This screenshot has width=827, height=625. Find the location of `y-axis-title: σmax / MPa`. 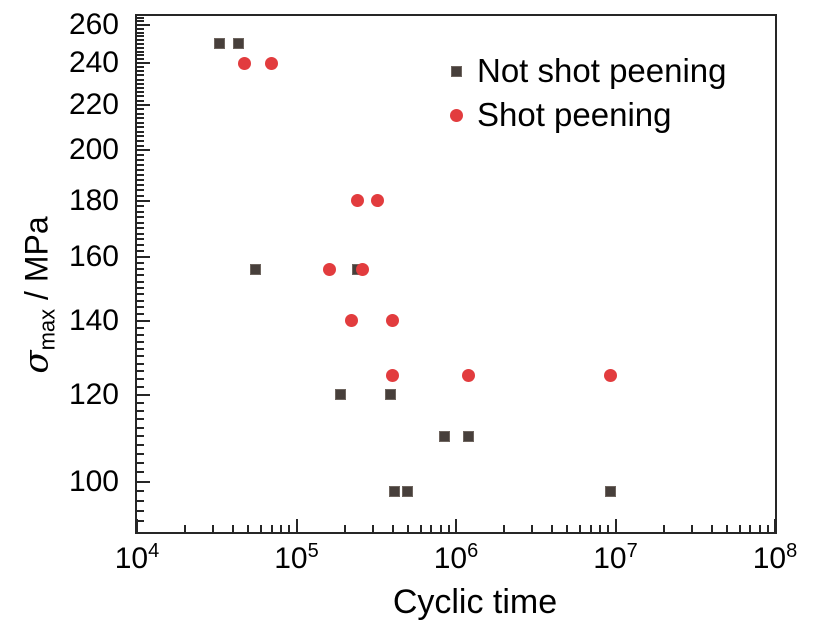

y-axis-title: σmax / MPa is located at coordinates (40, 295).